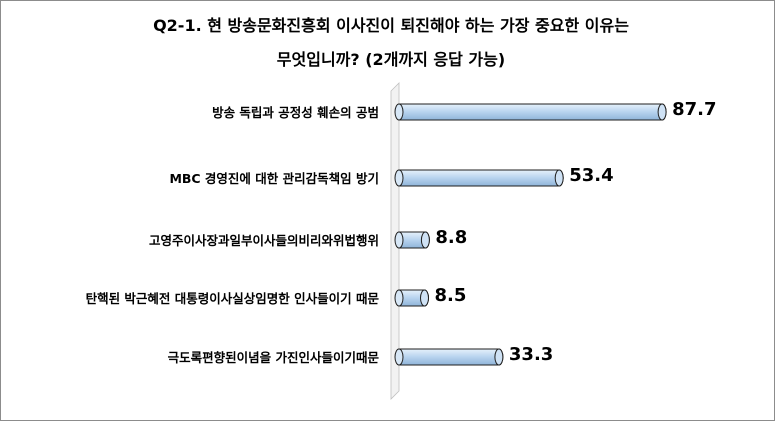  I want to click on category-label-3: 고영주이사장과일부이사들의비리와위법행위, so click(263, 240).